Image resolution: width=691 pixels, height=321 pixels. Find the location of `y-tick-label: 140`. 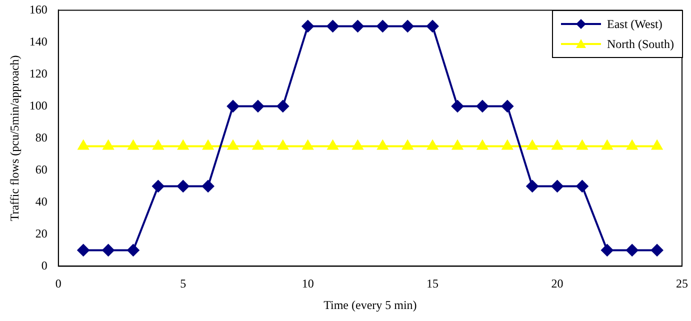

y-tick-label: 140 is located at coordinates (38, 41).